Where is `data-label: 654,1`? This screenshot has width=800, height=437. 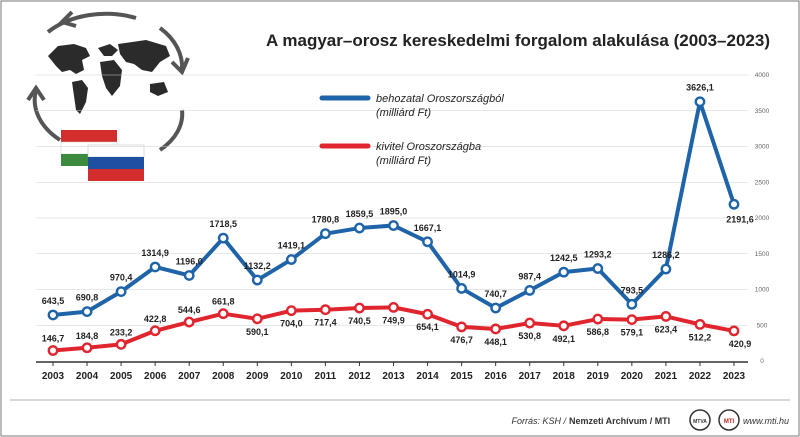
data-label: 654,1 is located at coordinates (427, 327).